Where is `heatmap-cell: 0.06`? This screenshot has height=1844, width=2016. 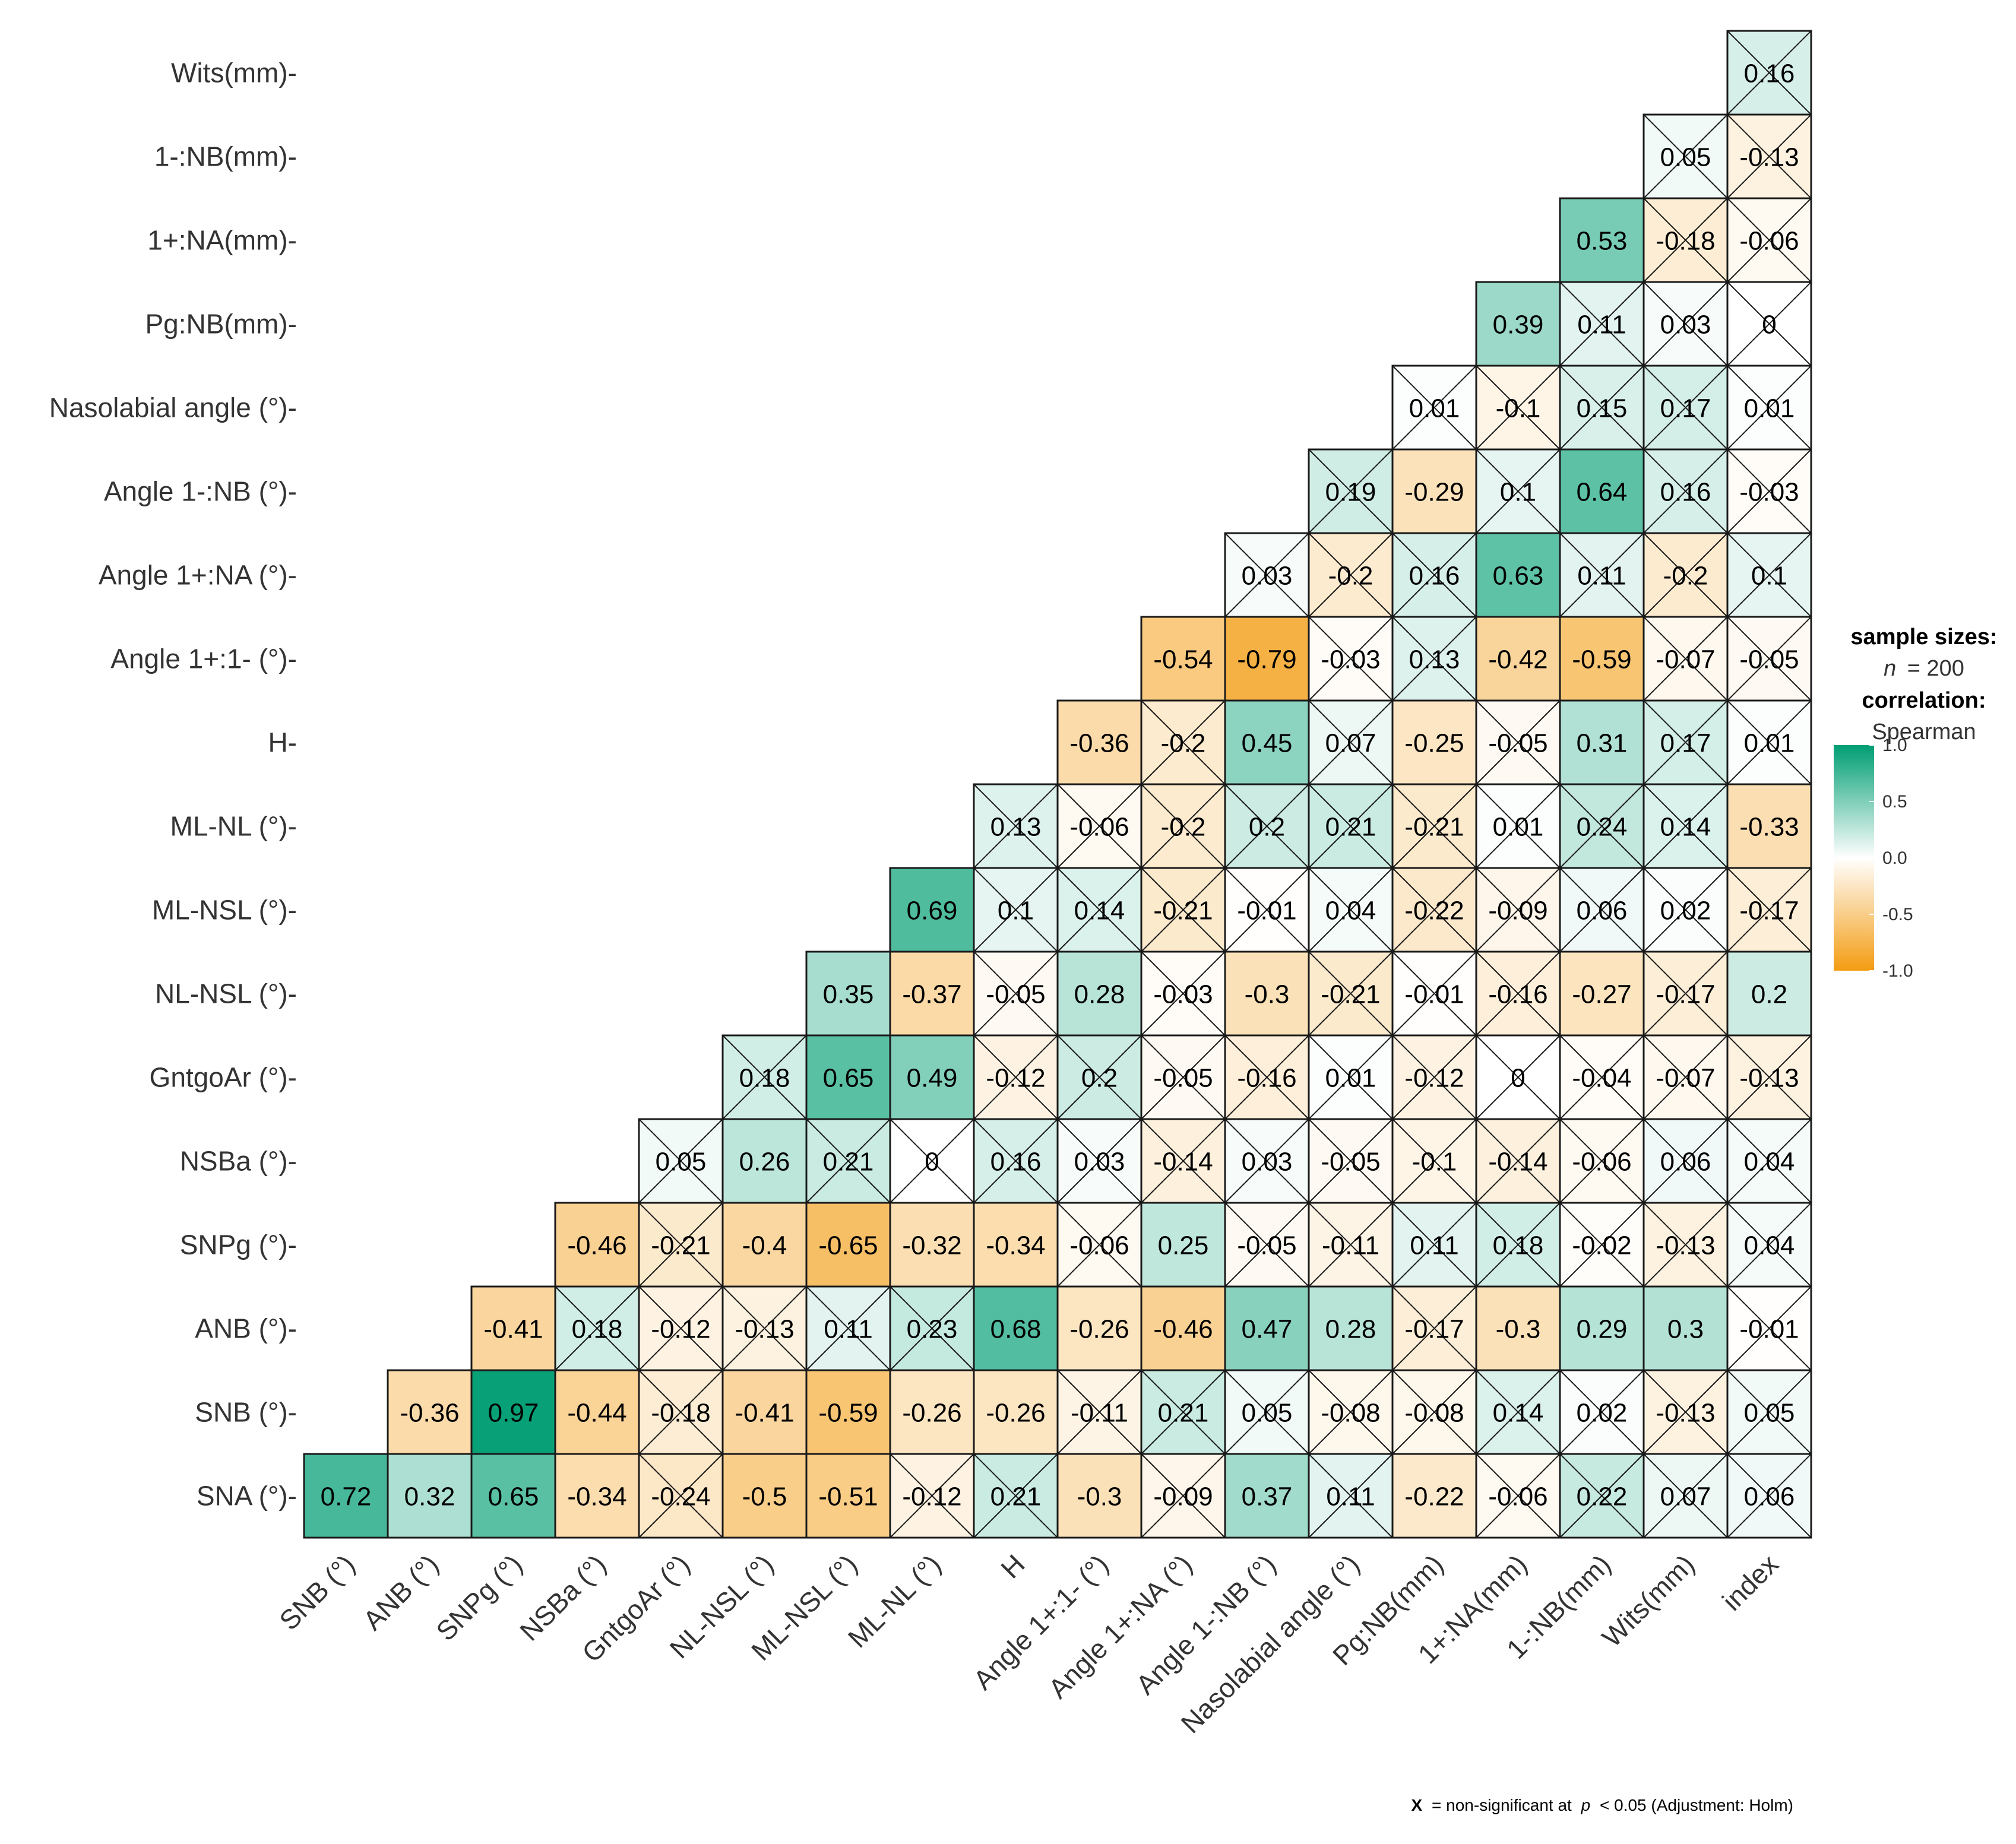
heatmap-cell: 0.06 is located at coordinates (1769, 1496).